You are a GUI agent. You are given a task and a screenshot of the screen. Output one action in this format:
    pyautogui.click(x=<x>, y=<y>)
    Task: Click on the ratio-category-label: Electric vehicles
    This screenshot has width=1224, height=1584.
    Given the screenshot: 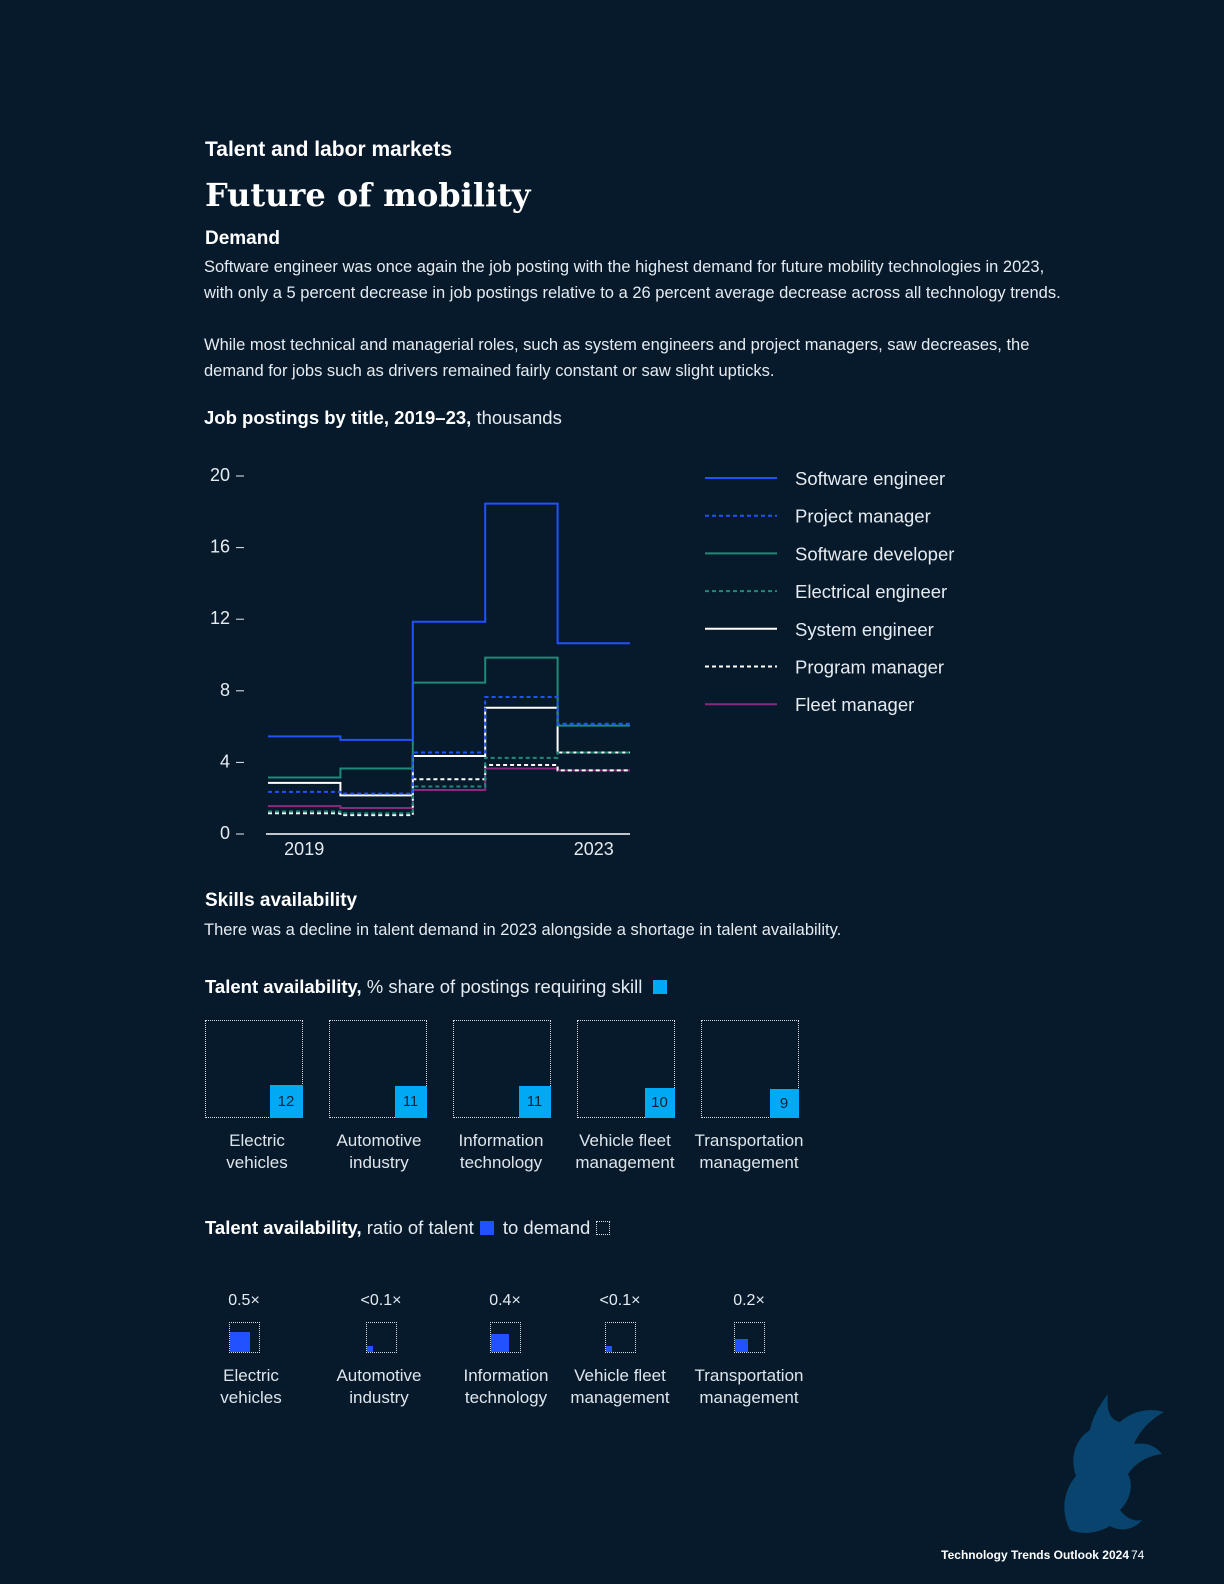 What is the action you would take?
    pyautogui.click(x=251, y=1386)
    